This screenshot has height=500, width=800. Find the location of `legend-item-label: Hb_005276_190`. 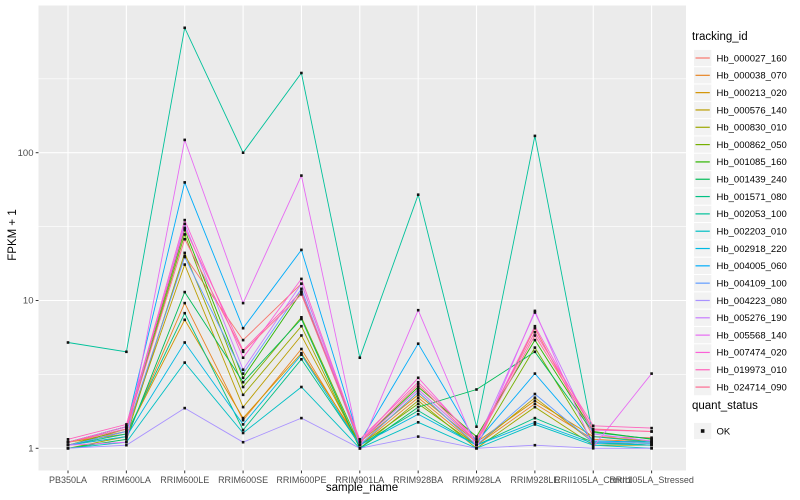

legend-item-label: Hb_005276_190 is located at coordinates (752, 318).